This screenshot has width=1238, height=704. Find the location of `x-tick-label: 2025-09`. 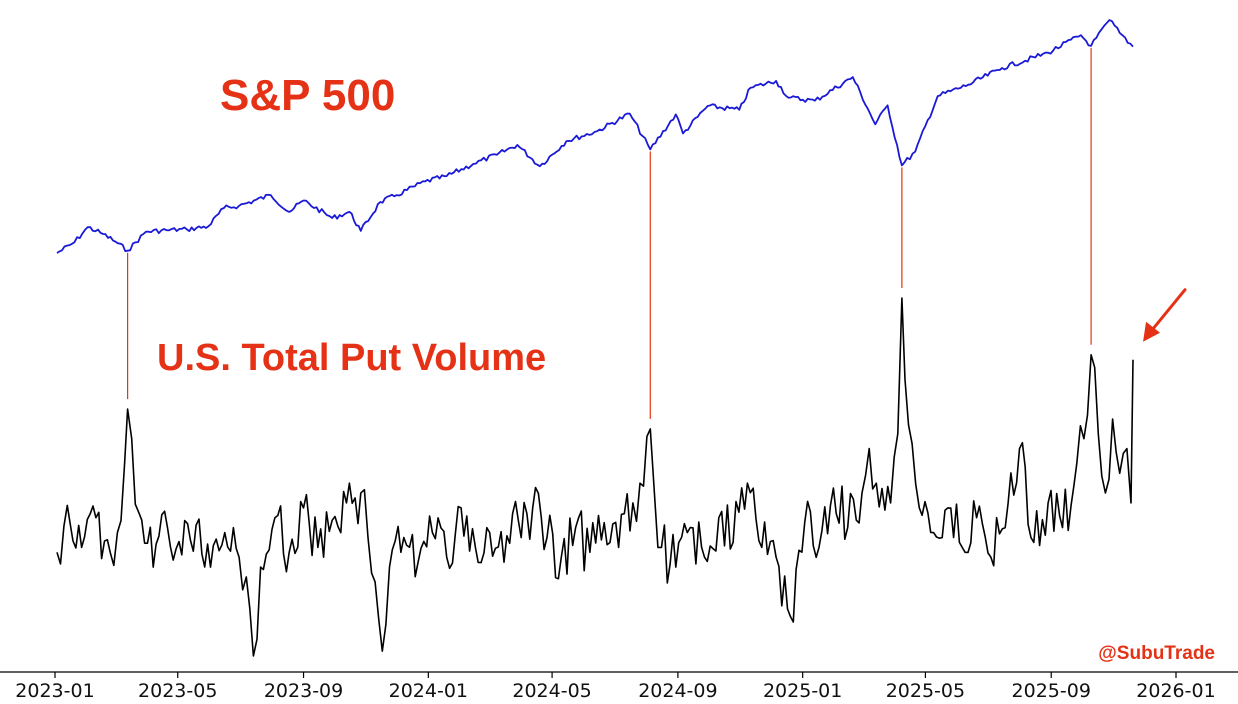

x-tick-label: 2025-09 is located at coordinates (1051, 691).